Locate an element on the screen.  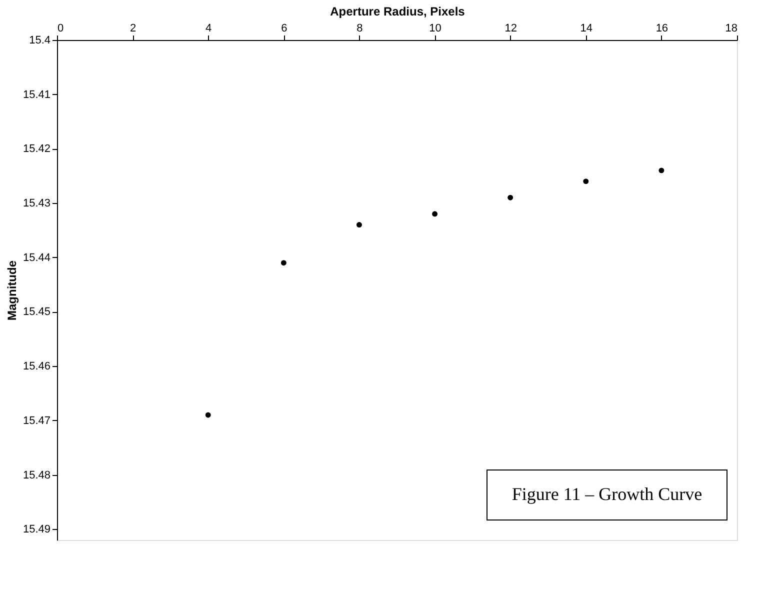
x-tick-label: 12 is located at coordinates (510, 28).